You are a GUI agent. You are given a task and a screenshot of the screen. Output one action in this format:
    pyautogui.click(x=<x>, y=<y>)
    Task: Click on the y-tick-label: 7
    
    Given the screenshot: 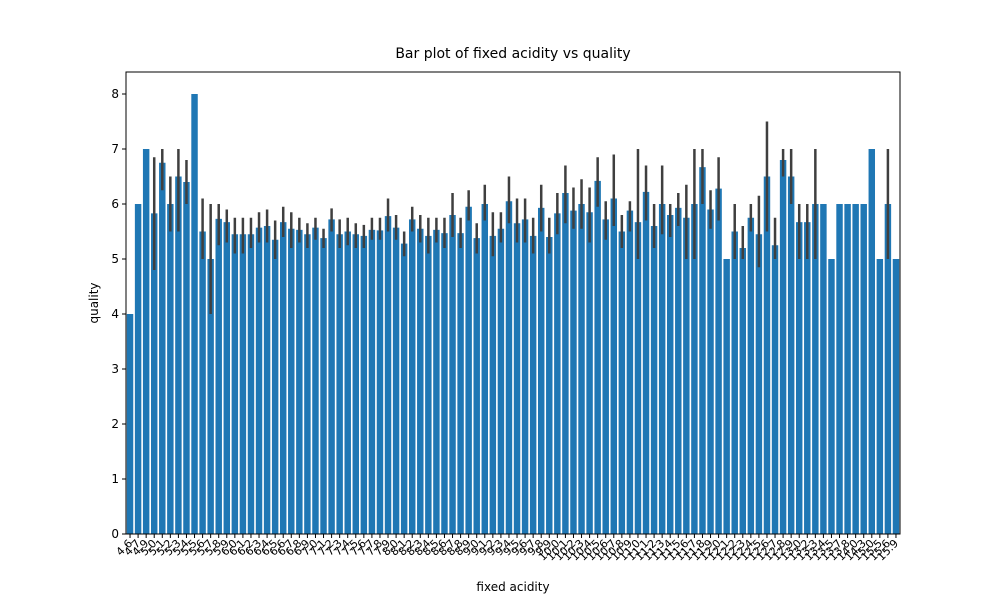 What is the action you would take?
    pyautogui.click(x=115, y=149)
    